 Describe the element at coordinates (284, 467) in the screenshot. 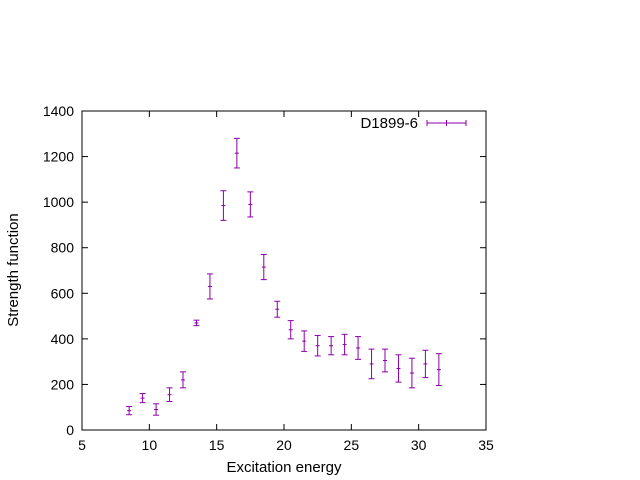

I see `x-axis-label: Excitation energy` at that location.